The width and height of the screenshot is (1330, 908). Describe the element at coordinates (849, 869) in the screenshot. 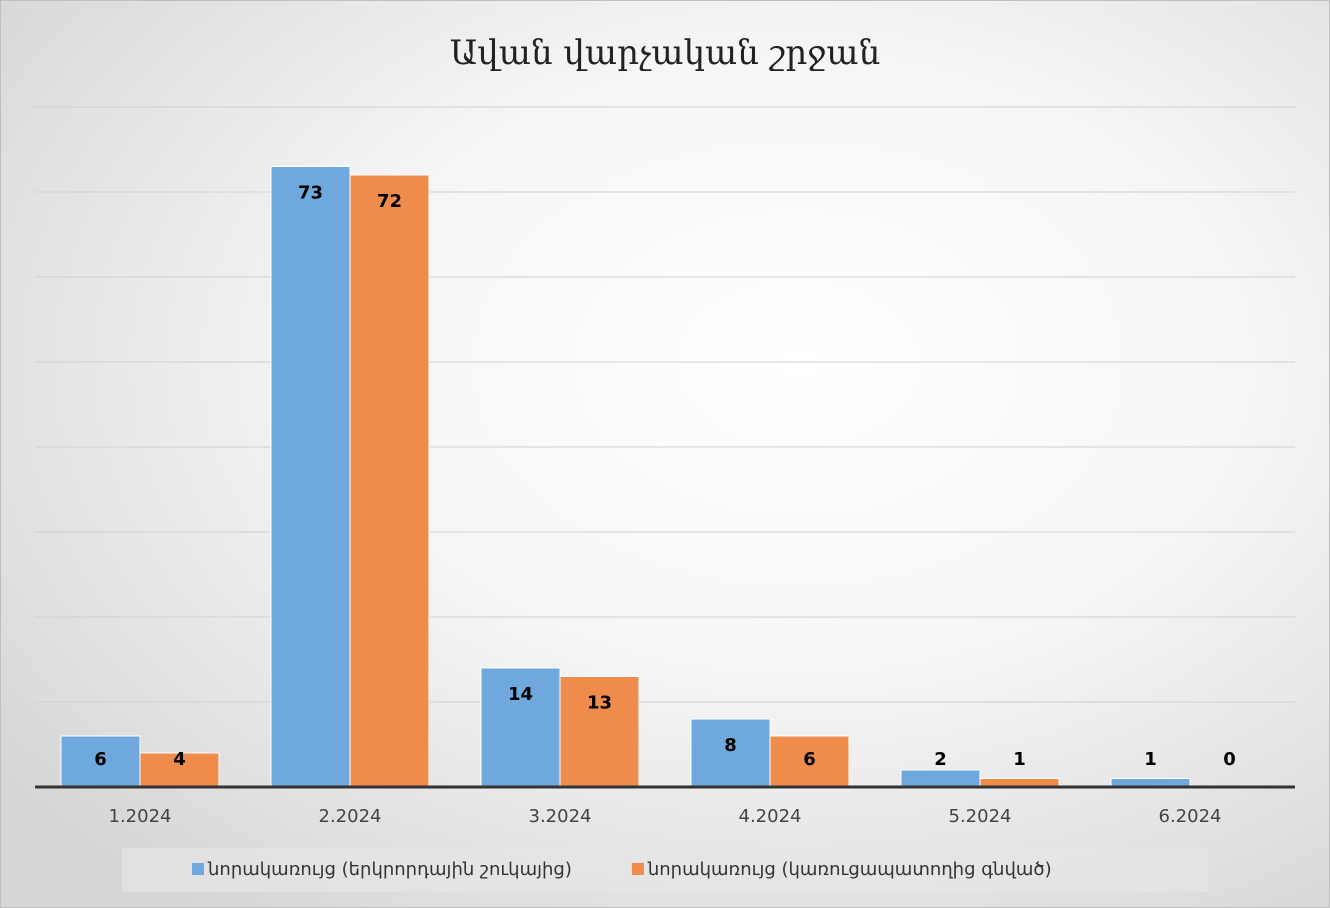

I see `legend-label: նորակառույց (կառուցապատողից գնված)` at that location.